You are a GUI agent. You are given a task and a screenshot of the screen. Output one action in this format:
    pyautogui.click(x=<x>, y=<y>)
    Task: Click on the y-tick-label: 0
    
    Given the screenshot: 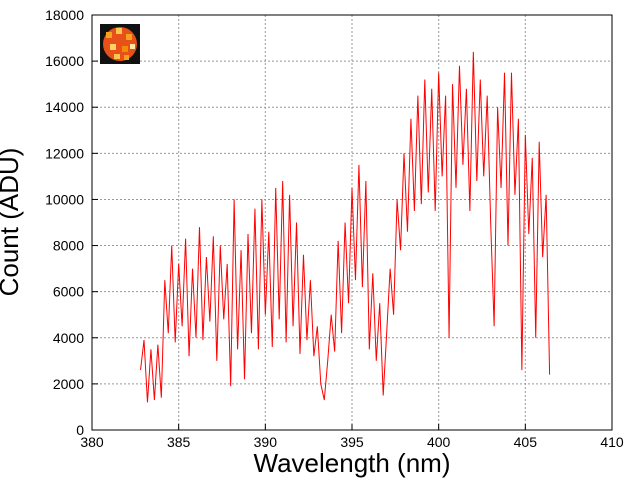 What is the action you would take?
    pyautogui.click(x=80, y=430)
    